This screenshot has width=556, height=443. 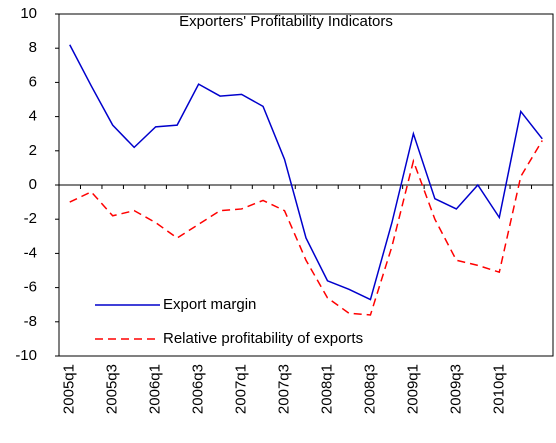 What do you see at coordinates (326, 389) in the screenshot?
I see `x-tick-label: 2008q1` at bounding box center [326, 389].